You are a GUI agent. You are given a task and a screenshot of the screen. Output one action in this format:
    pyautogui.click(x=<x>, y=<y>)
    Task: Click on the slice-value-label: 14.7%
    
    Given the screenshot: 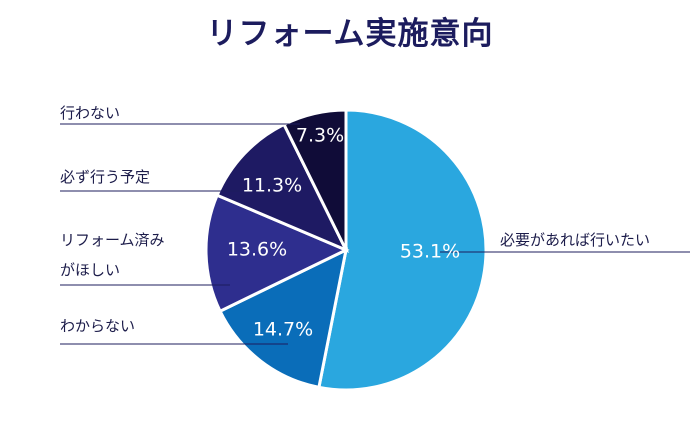 What is the action you would take?
    pyautogui.click(x=283, y=330)
    